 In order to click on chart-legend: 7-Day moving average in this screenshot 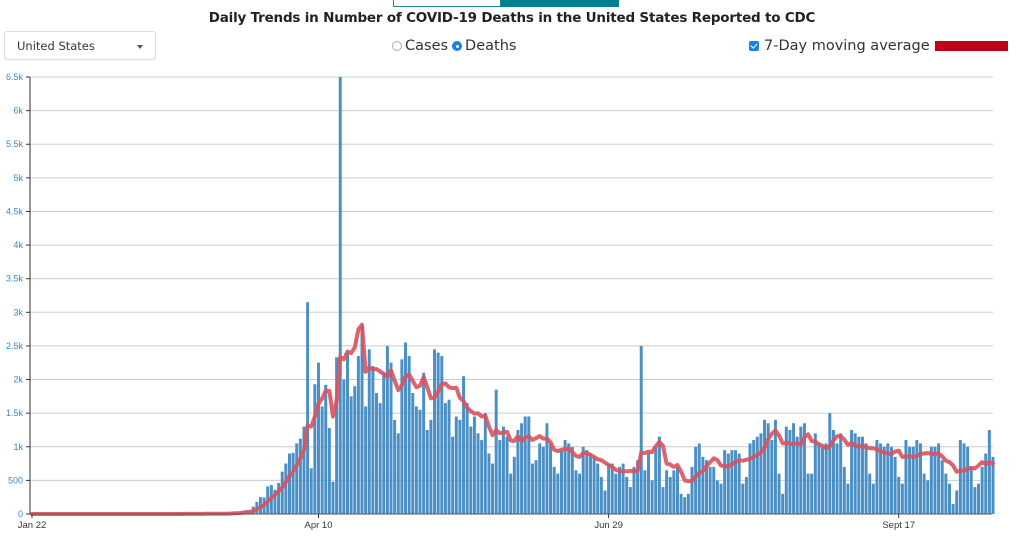, I will do `click(878, 46)`.